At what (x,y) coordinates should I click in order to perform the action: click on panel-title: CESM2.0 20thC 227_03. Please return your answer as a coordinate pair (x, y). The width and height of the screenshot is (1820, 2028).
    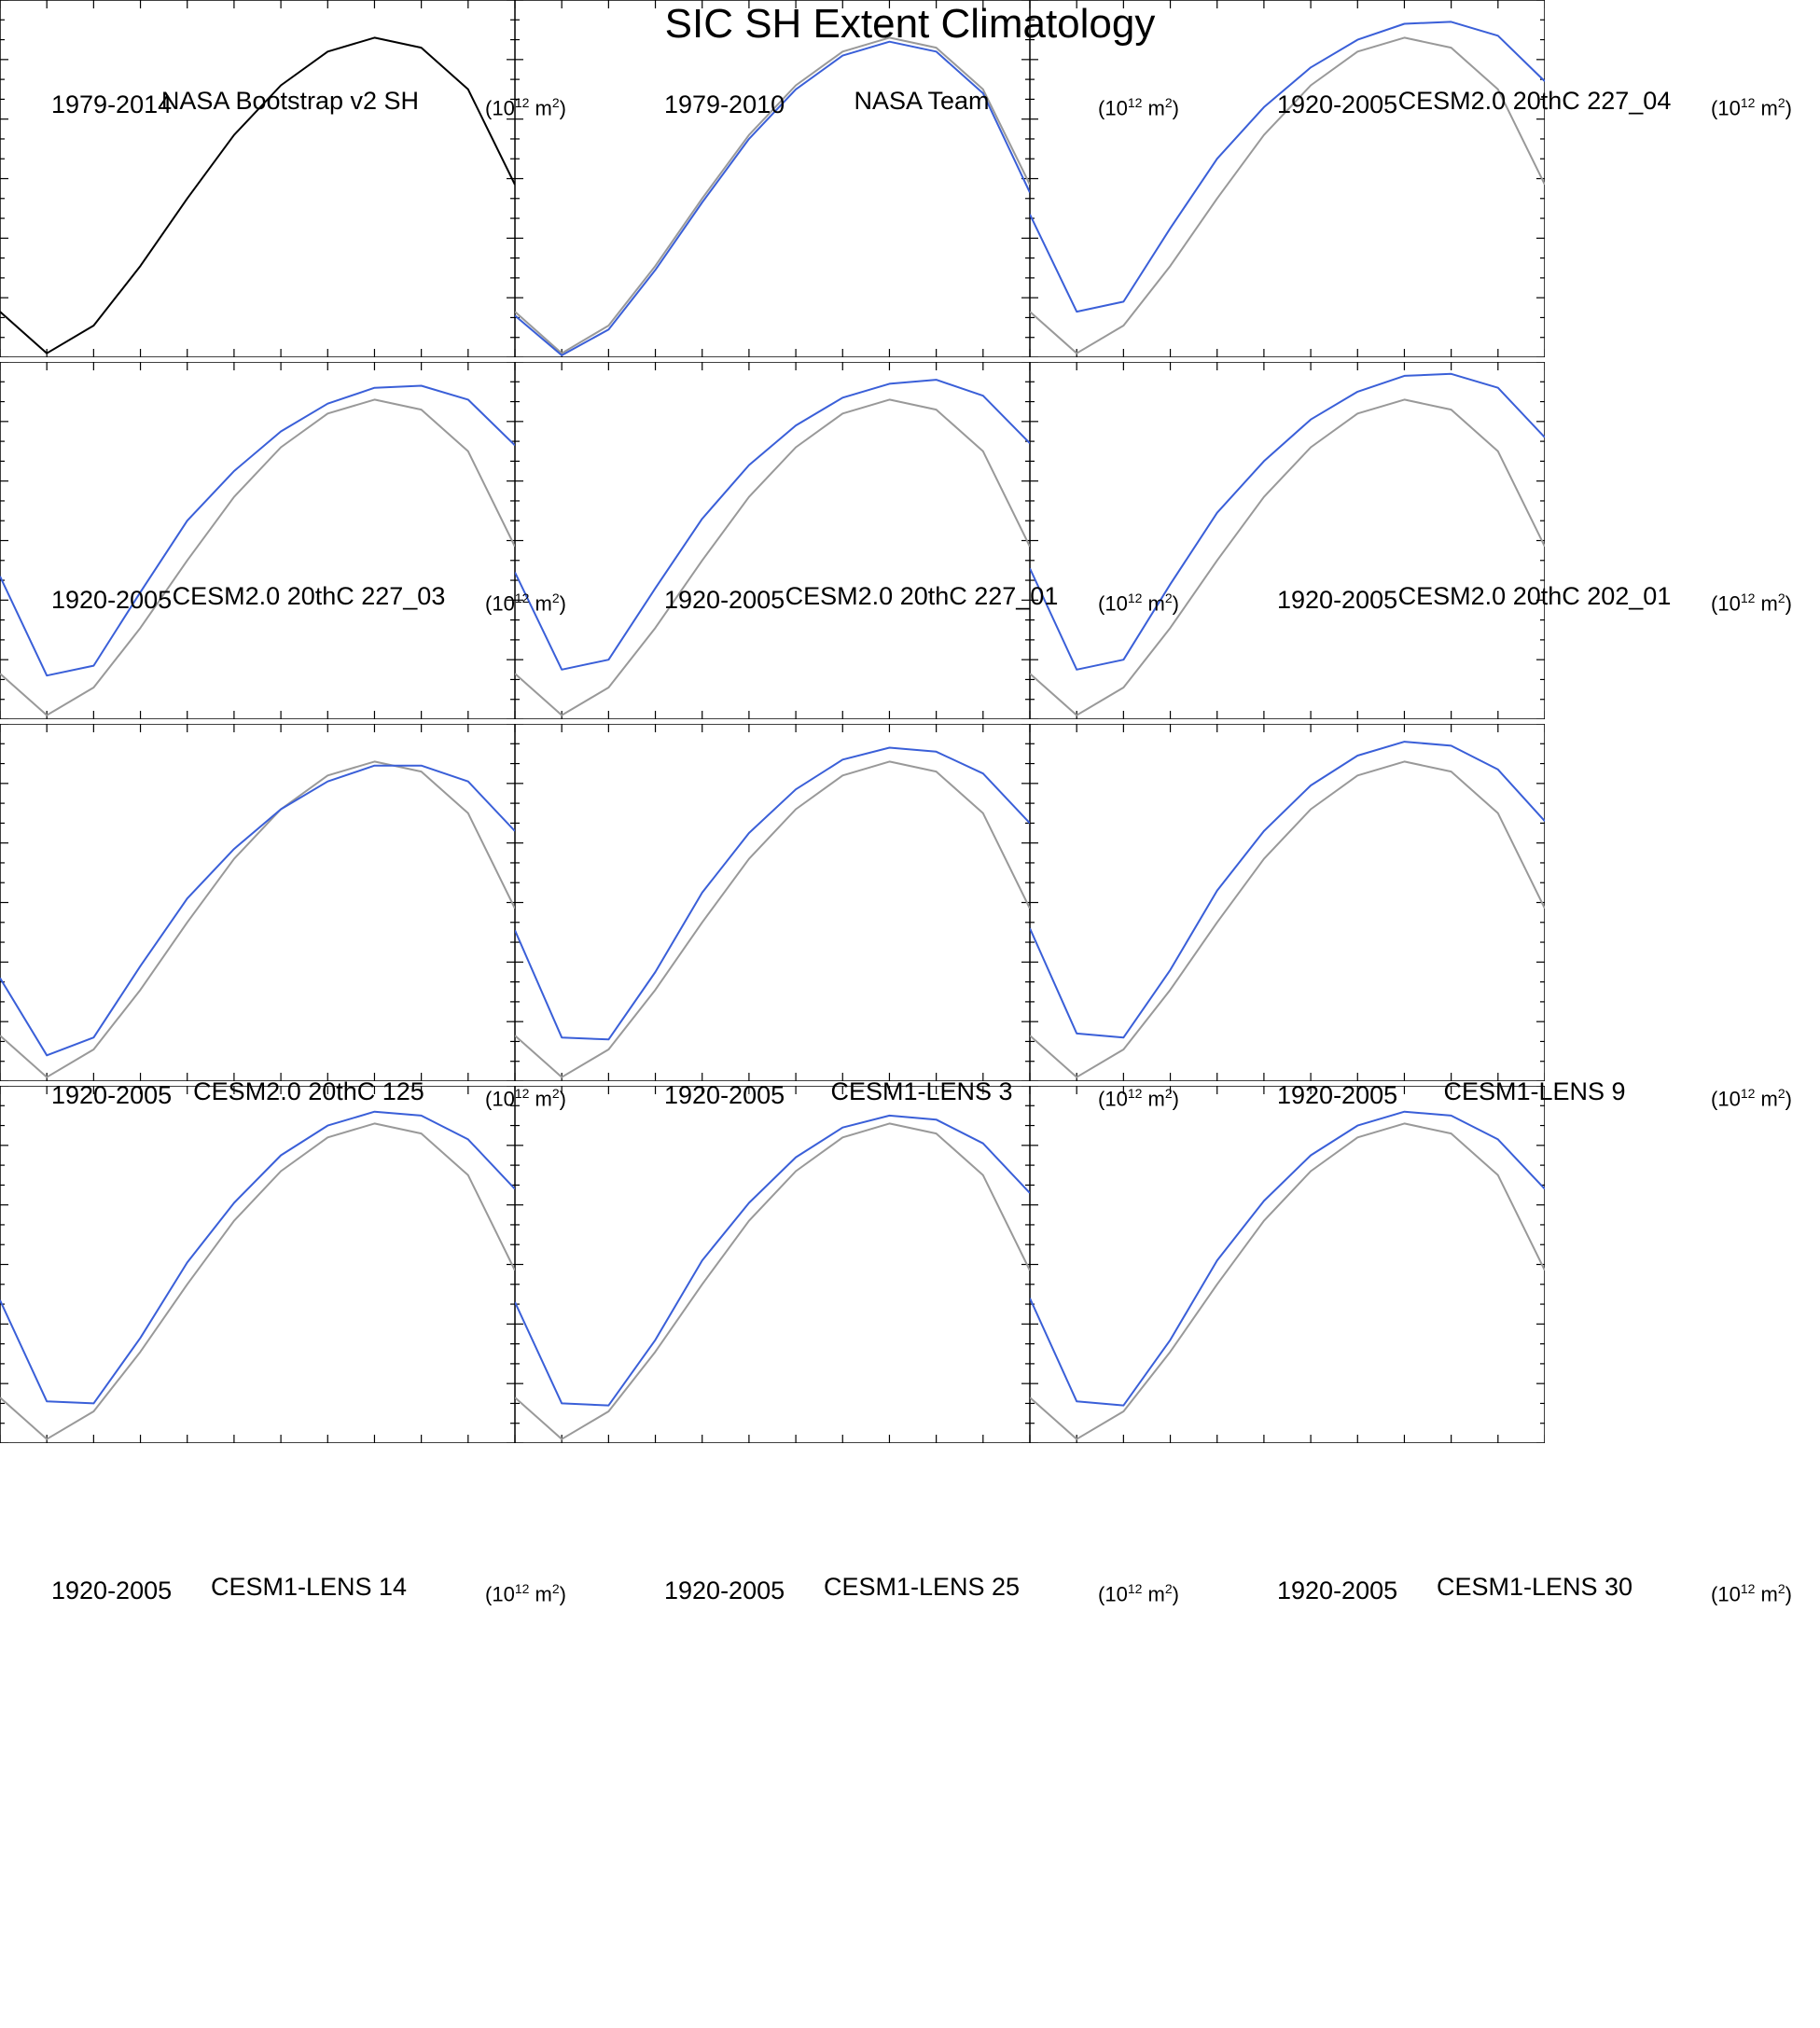
    Looking at the image, I should click on (309, 596).